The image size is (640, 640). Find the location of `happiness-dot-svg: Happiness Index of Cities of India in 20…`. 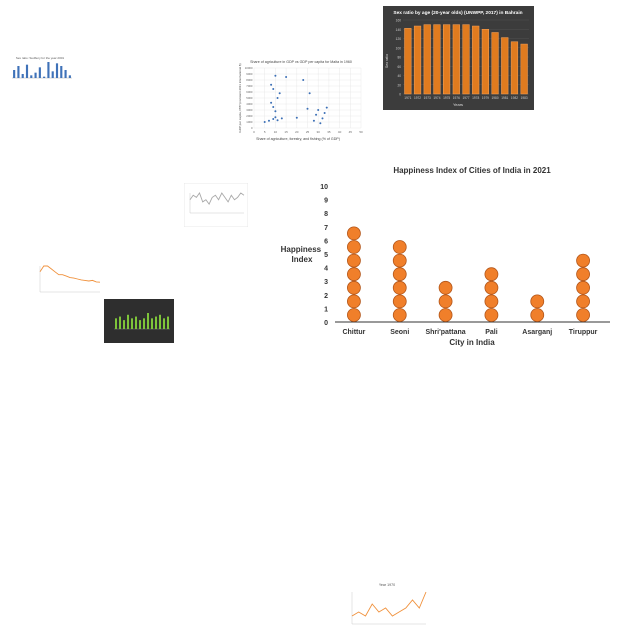

happiness-dot-svg: Happiness Index of Cities of India in 20… is located at coordinates (445, 256).